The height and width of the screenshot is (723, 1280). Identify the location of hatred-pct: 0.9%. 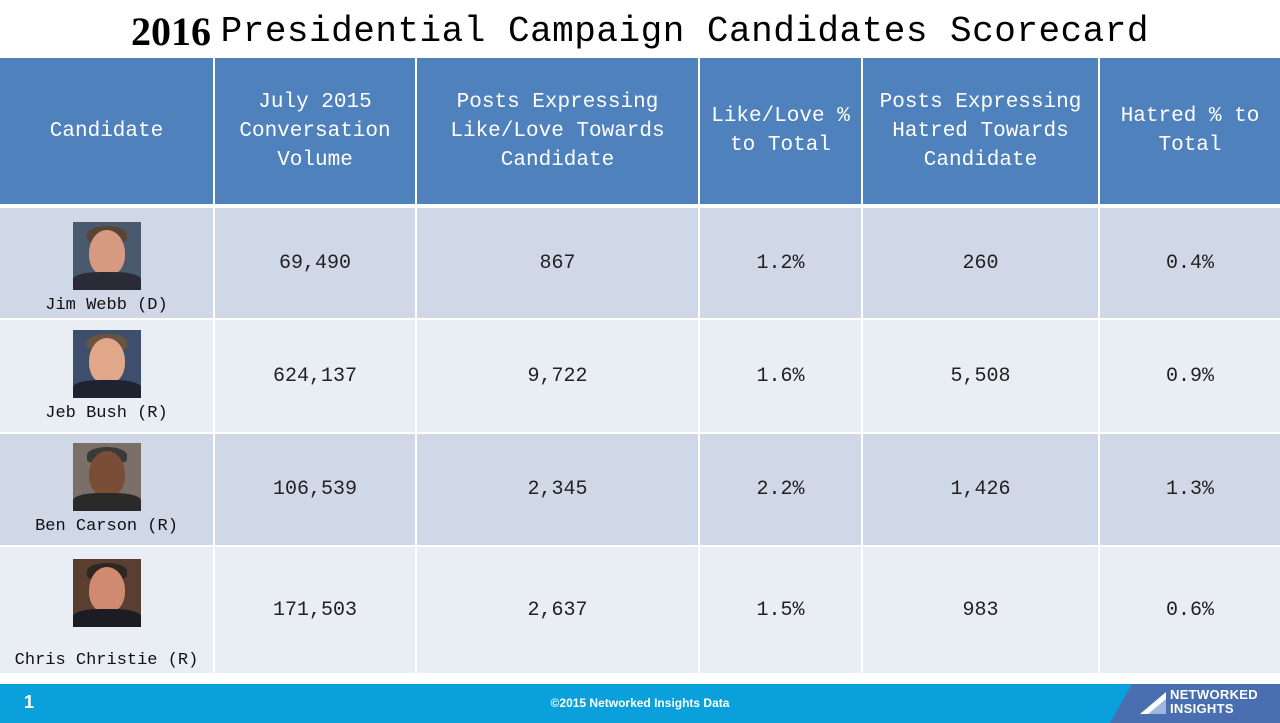
(1189, 376).